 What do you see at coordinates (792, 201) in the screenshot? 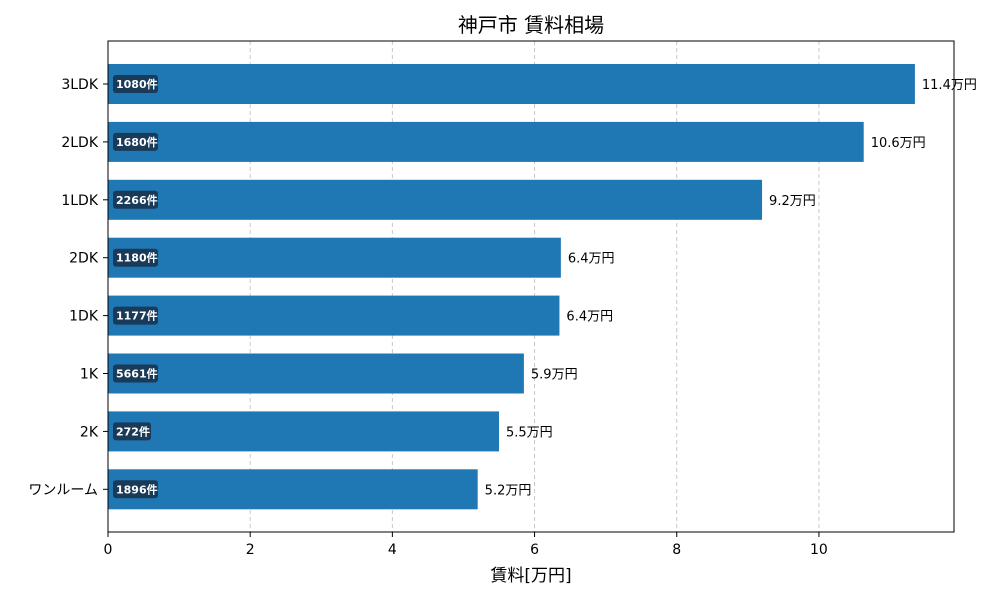
I see `bar-value-label: 9.2万円` at bounding box center [792, 201].